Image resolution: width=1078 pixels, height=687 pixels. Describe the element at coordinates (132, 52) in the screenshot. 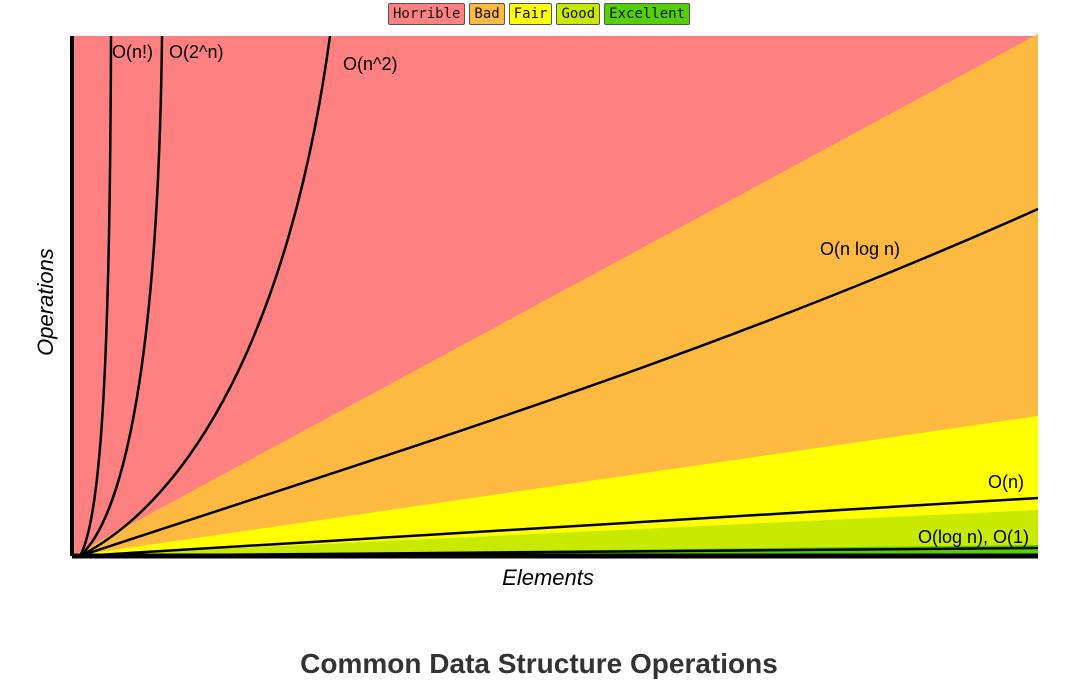

I see `curve-label-factorial: O(n!)` at that location.